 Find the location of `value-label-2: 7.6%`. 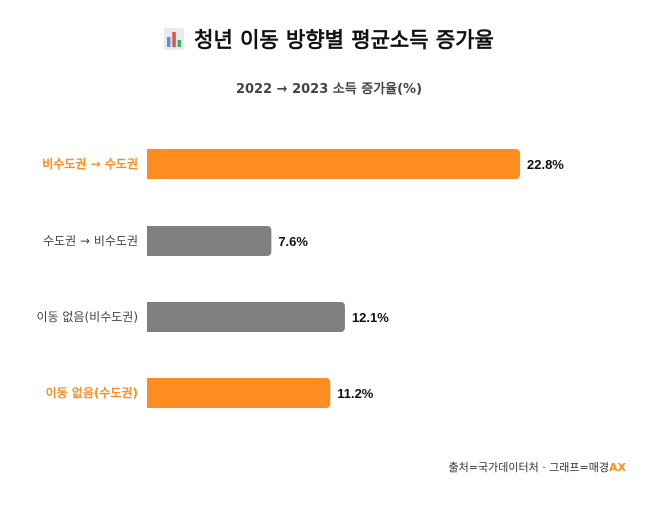

value-label-2: 7.6% is located at coordinates (293, 241).